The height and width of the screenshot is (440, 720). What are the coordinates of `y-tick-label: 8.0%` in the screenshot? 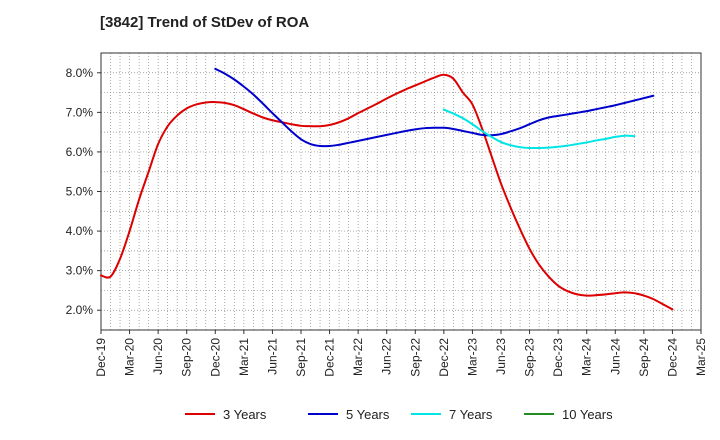 It's located at (80, 73).